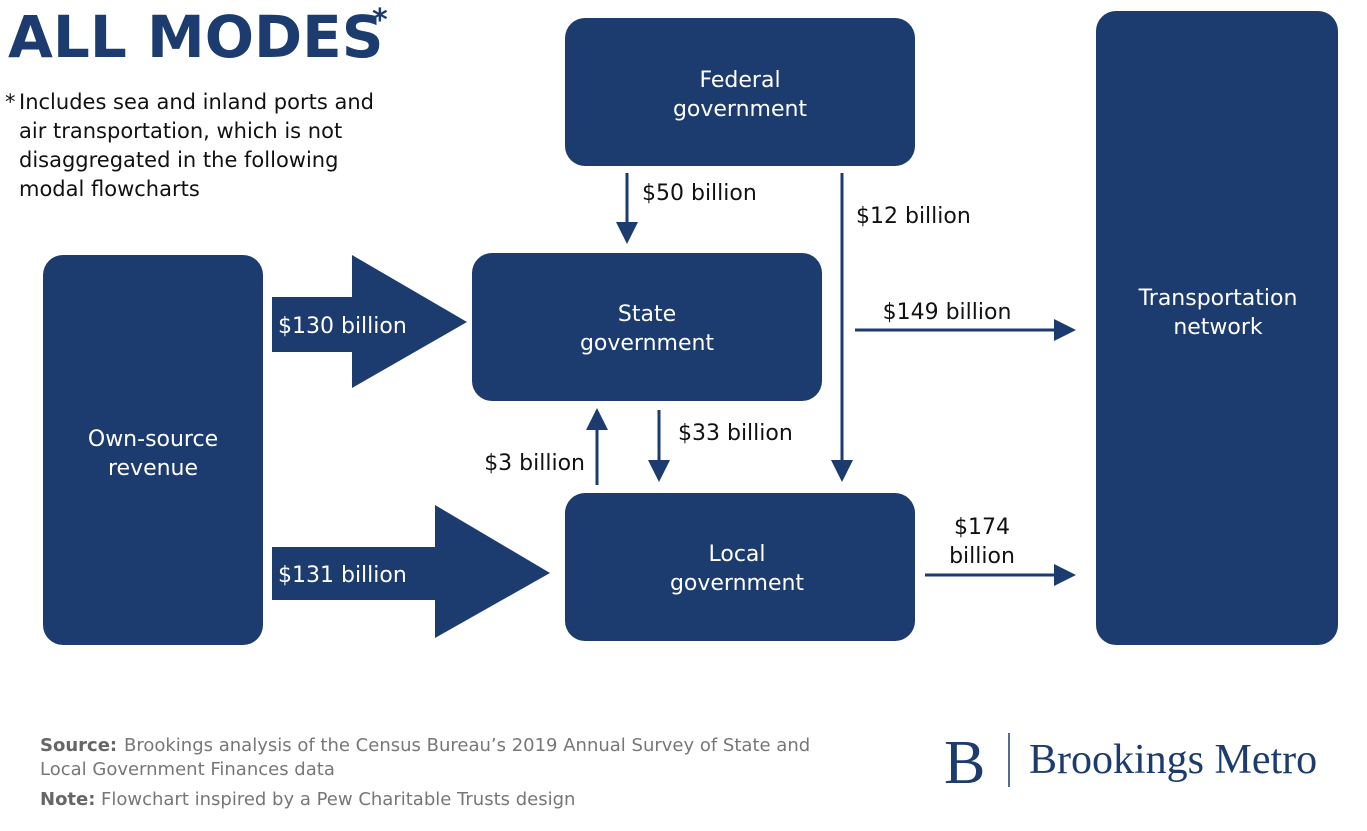 Image resolution: width=1367 pixels, height=831 pixels. What do you see at coordinates (739, 80) in the screenshot?
I see `node-label: Federal` at bounding box center [739, 80].